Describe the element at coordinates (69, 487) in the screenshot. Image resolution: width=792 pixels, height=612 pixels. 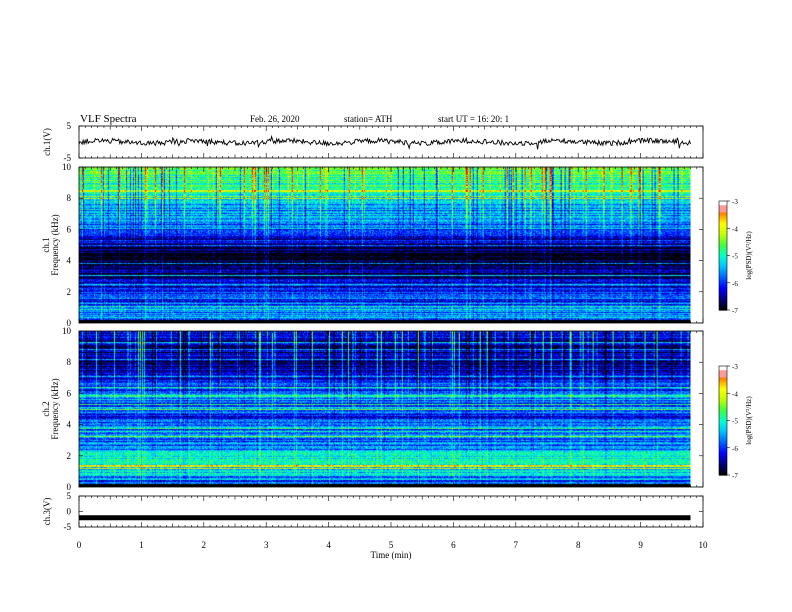
I see `y-tick-label: 0` at that location.